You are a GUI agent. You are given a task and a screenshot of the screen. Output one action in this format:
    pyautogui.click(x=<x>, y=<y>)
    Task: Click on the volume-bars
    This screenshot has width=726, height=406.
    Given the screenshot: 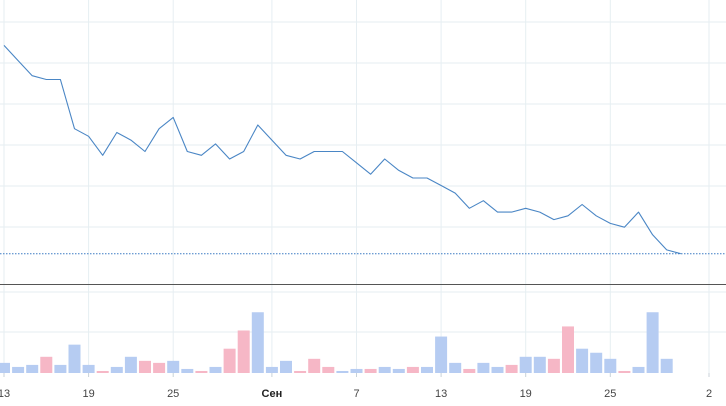 What is the action you would take?
    pyautogui.click(x=336, y=342)
    